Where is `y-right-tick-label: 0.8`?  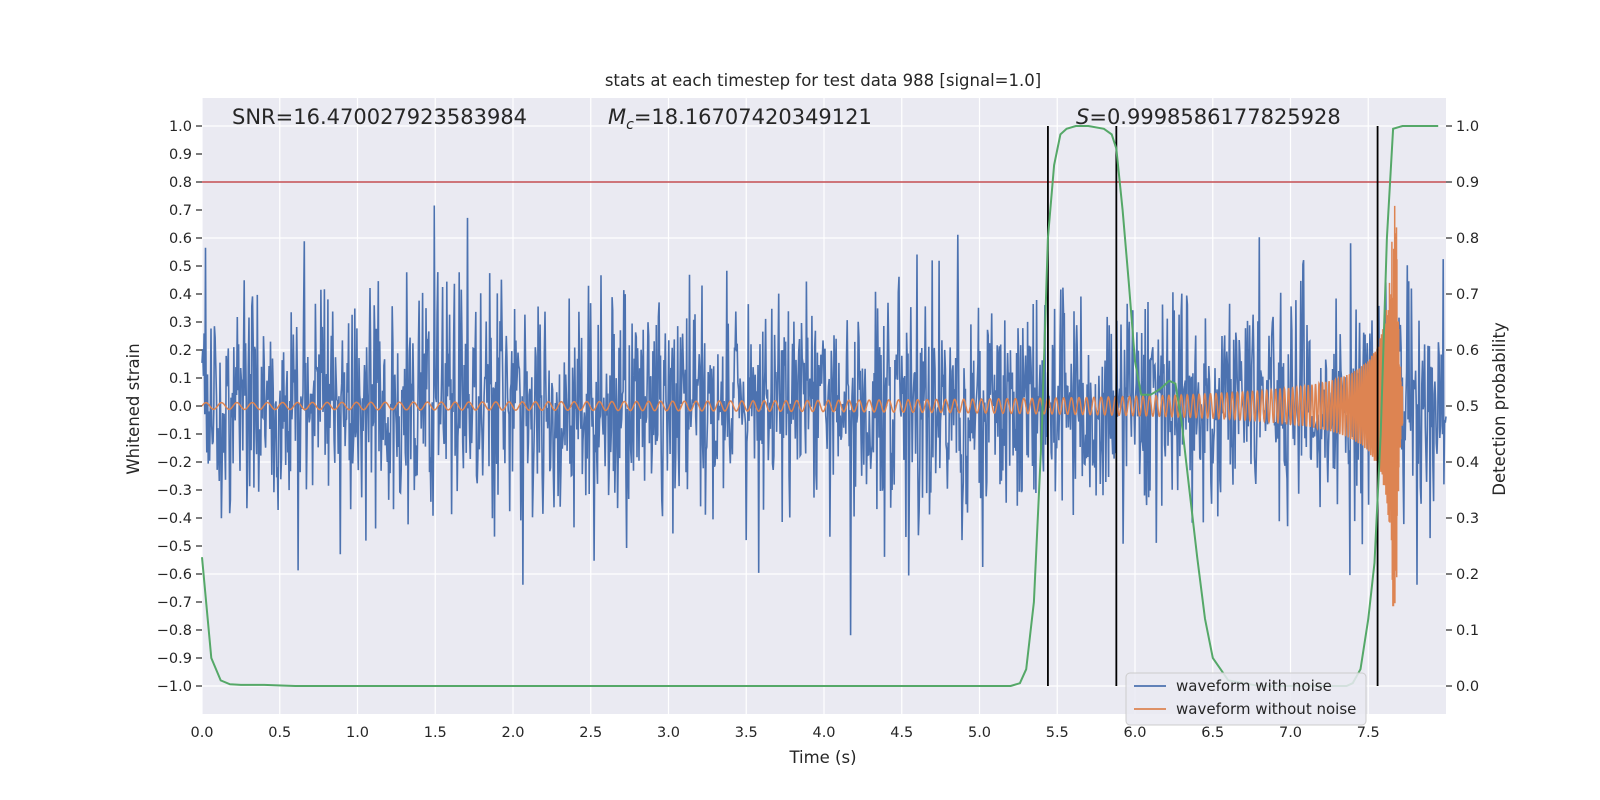
y-right-tick-label: 0.8 is located at coordinates (1467, 239).